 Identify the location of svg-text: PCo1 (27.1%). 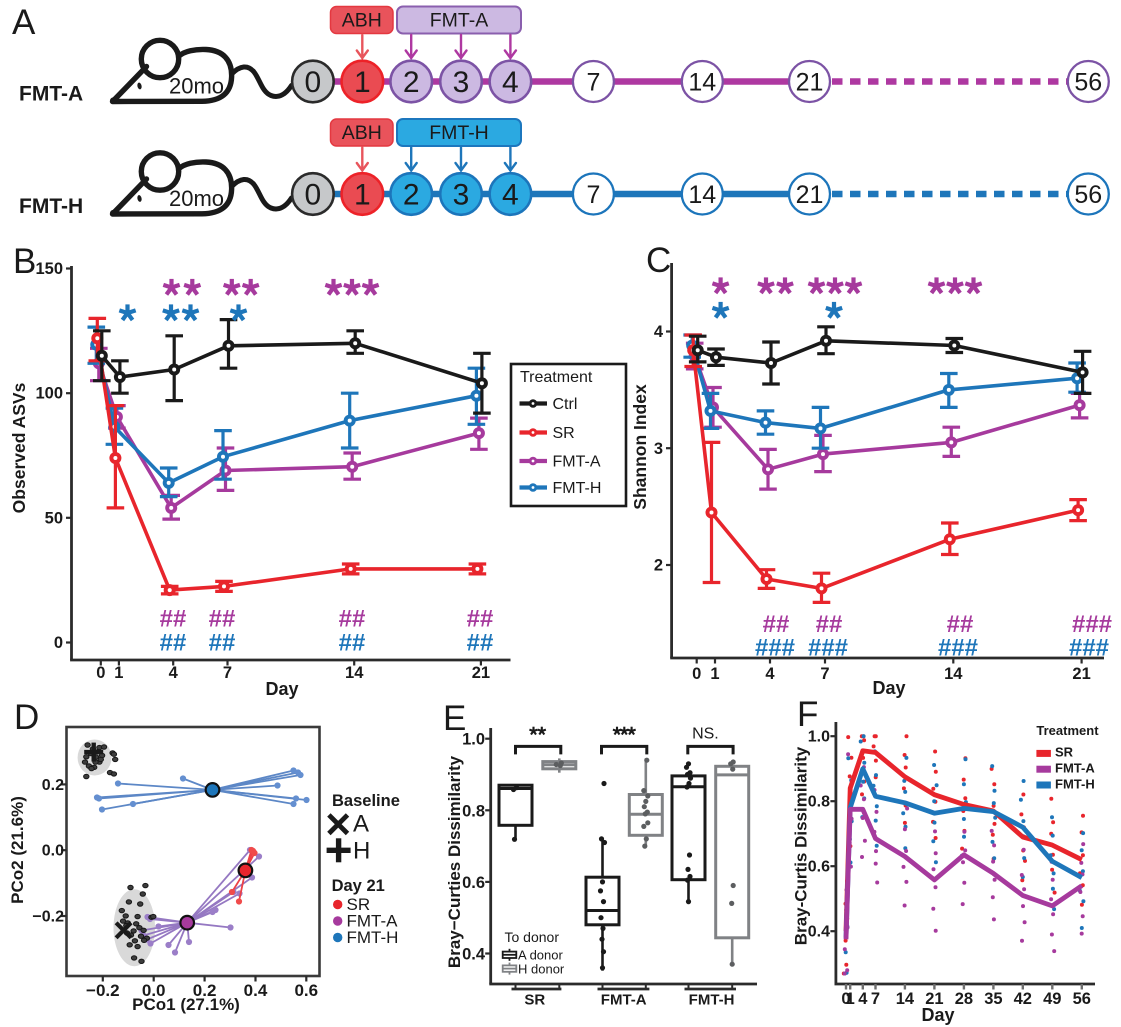
(186, 1004).